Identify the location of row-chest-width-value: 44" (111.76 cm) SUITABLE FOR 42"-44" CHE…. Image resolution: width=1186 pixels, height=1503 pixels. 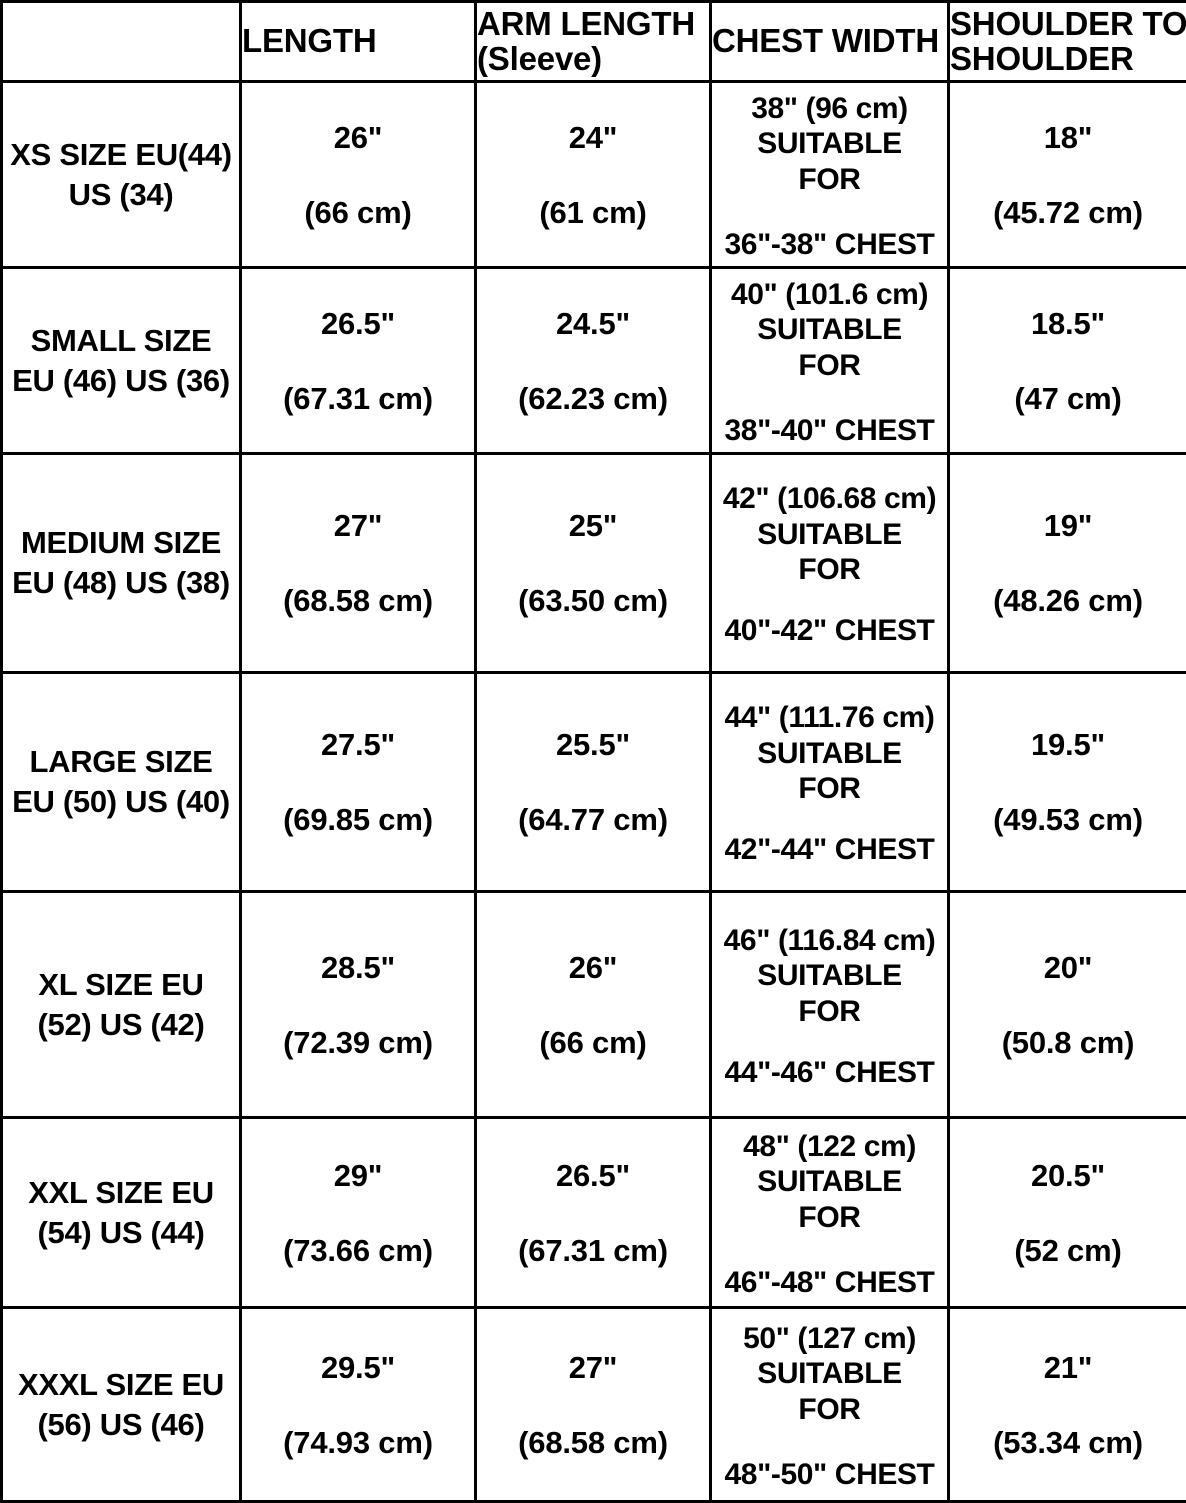
(830, 782).